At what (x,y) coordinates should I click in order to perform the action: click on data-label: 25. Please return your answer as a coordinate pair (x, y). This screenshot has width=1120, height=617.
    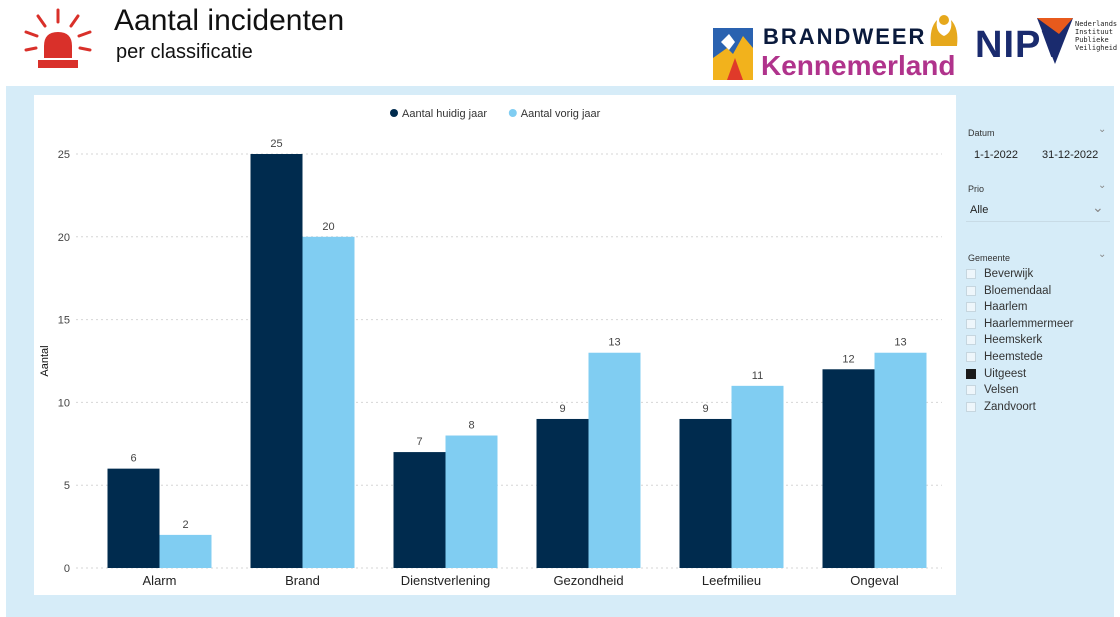
    Looking at the image, I should click on (276, 144).